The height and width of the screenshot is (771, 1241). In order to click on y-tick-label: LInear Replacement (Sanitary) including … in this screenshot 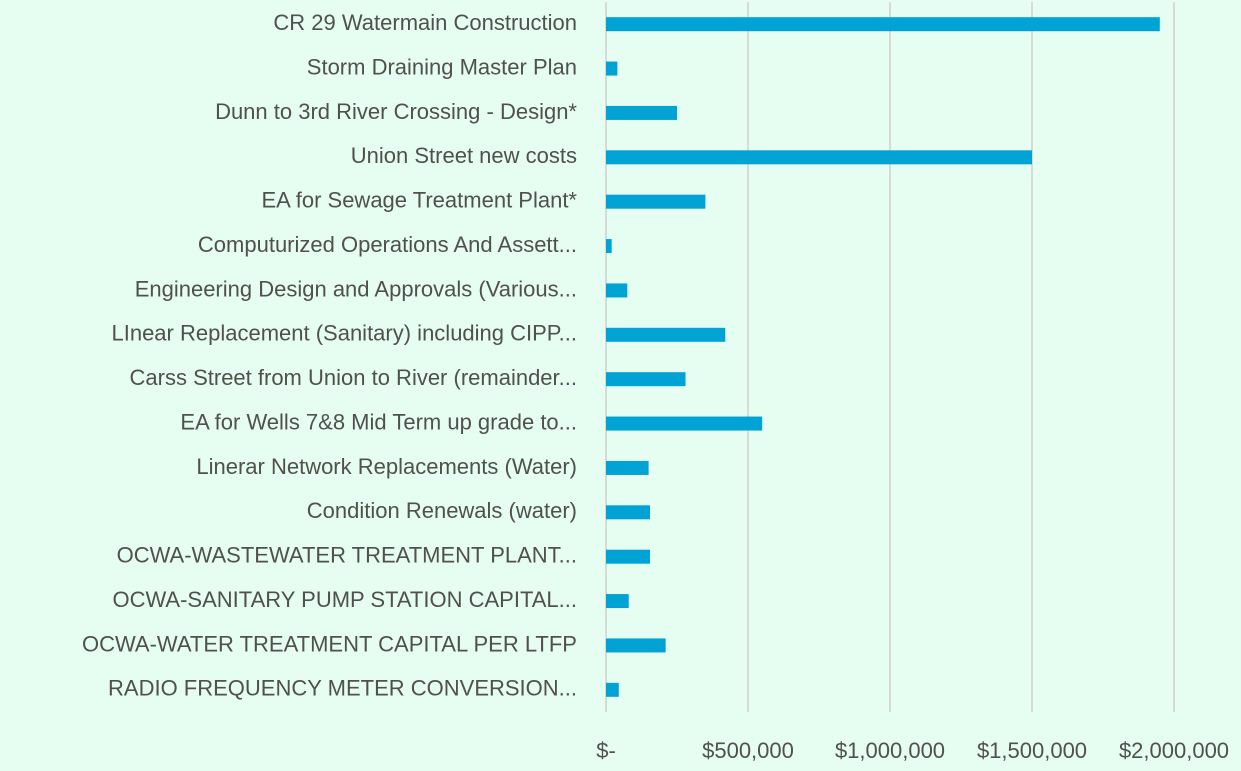, I will do `click(344, 333)`.